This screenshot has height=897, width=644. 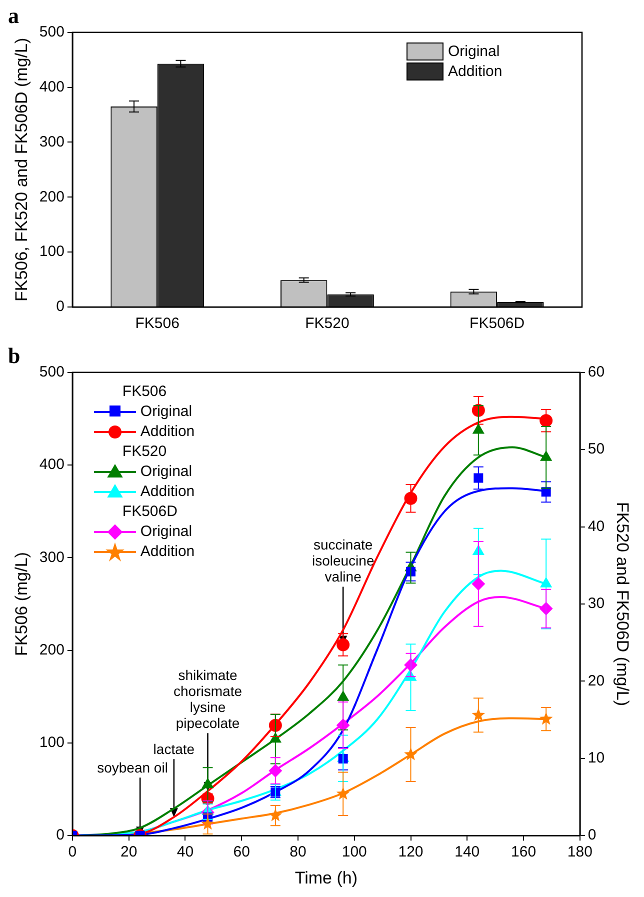 What do you see at coordinates (596, 449) in the screenshot?
I see `y2-tick-label: 50` at bounding box center [596, 449].